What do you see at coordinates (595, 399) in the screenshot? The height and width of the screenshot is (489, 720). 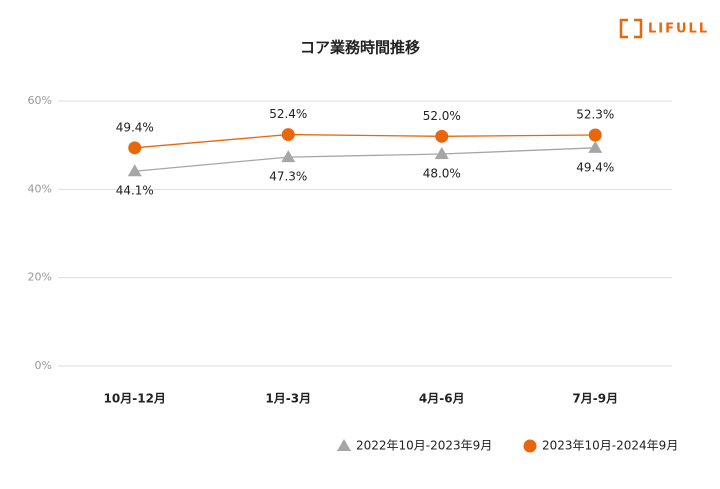 I see `x-tick-label: 7月-9月` at bounding box center [595, 399].